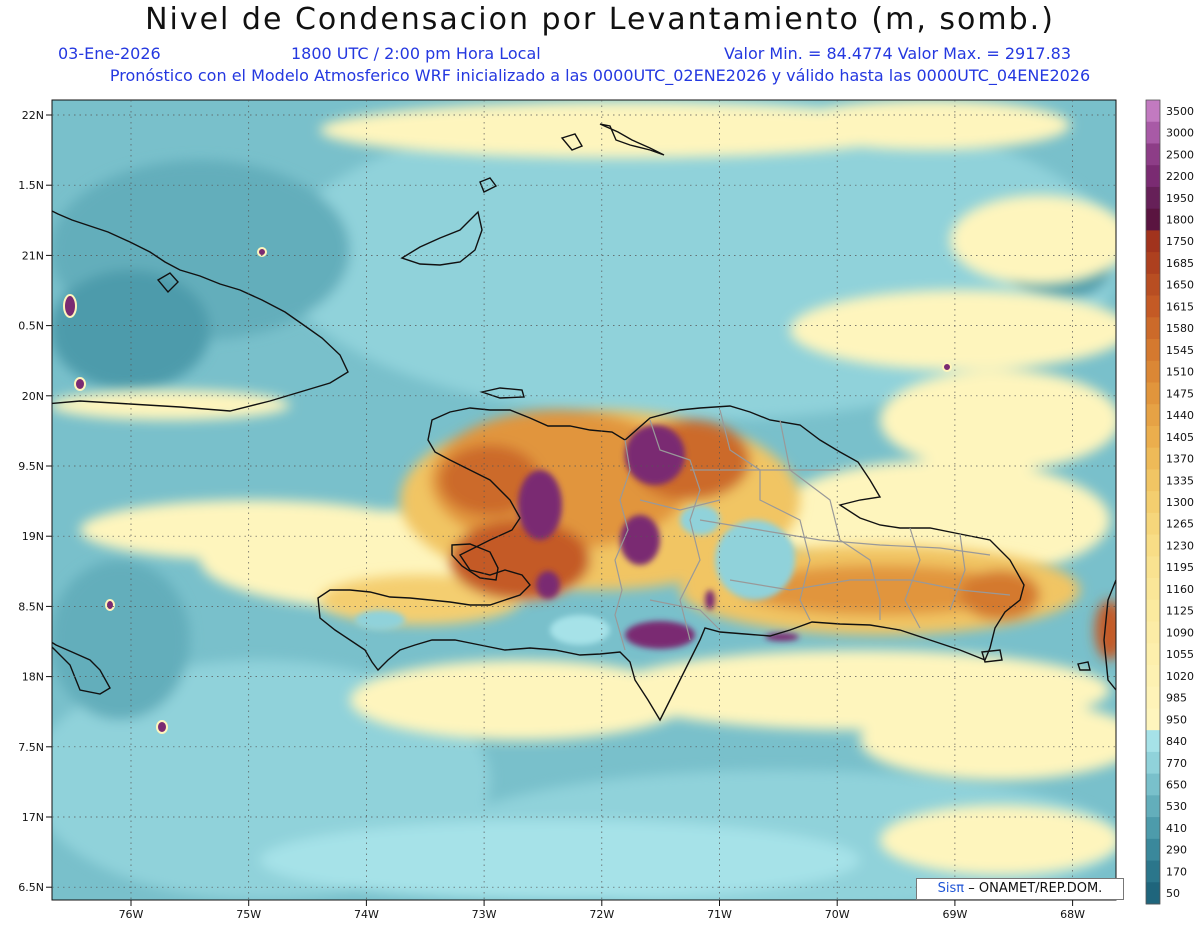  I want to click on lon-label: 75W, so click(248, 914).